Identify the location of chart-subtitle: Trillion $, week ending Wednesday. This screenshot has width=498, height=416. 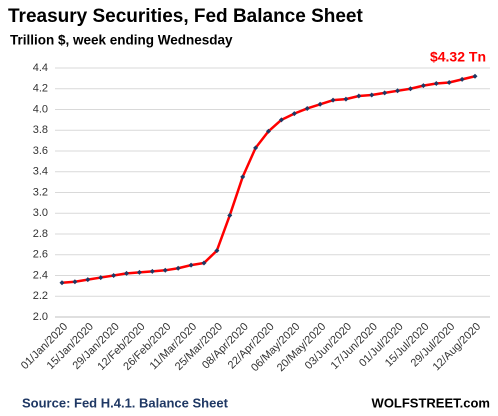
(121, 40).